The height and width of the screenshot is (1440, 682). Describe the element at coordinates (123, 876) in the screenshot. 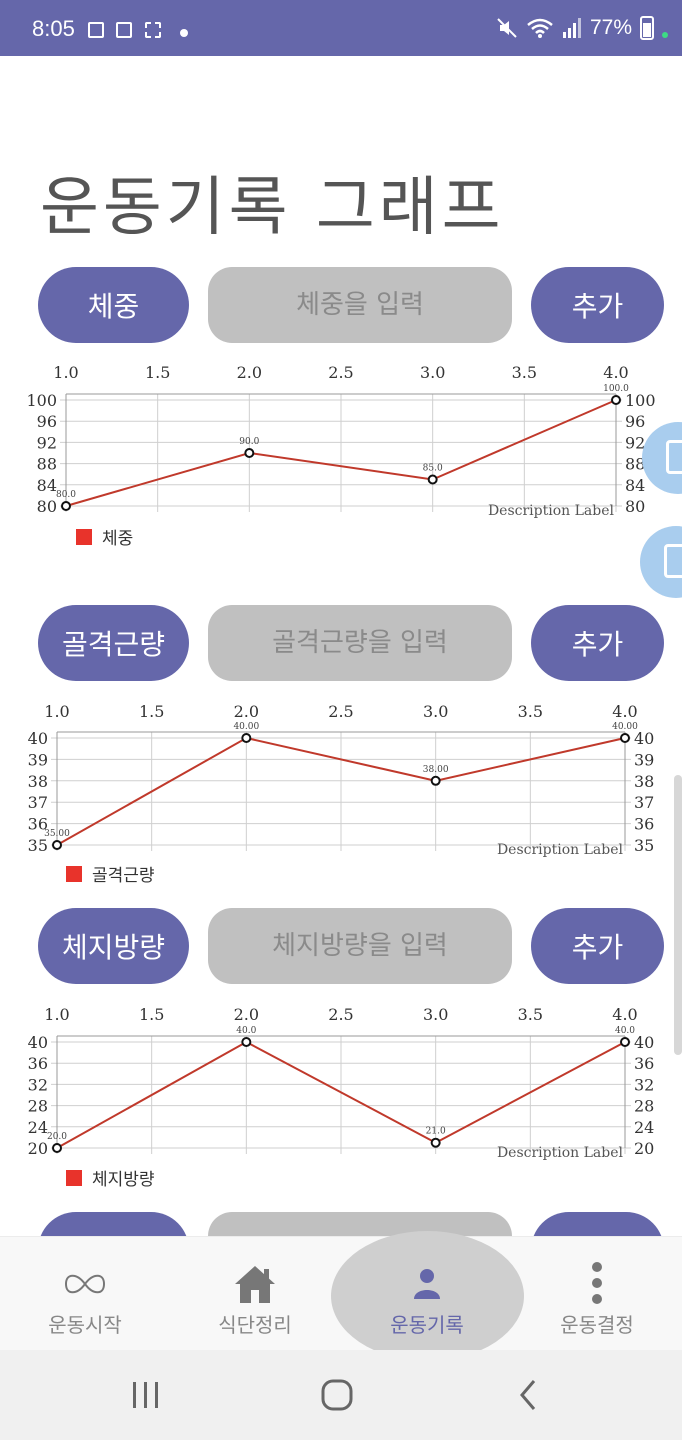

I see `legend-label: 골격근량` at that location.